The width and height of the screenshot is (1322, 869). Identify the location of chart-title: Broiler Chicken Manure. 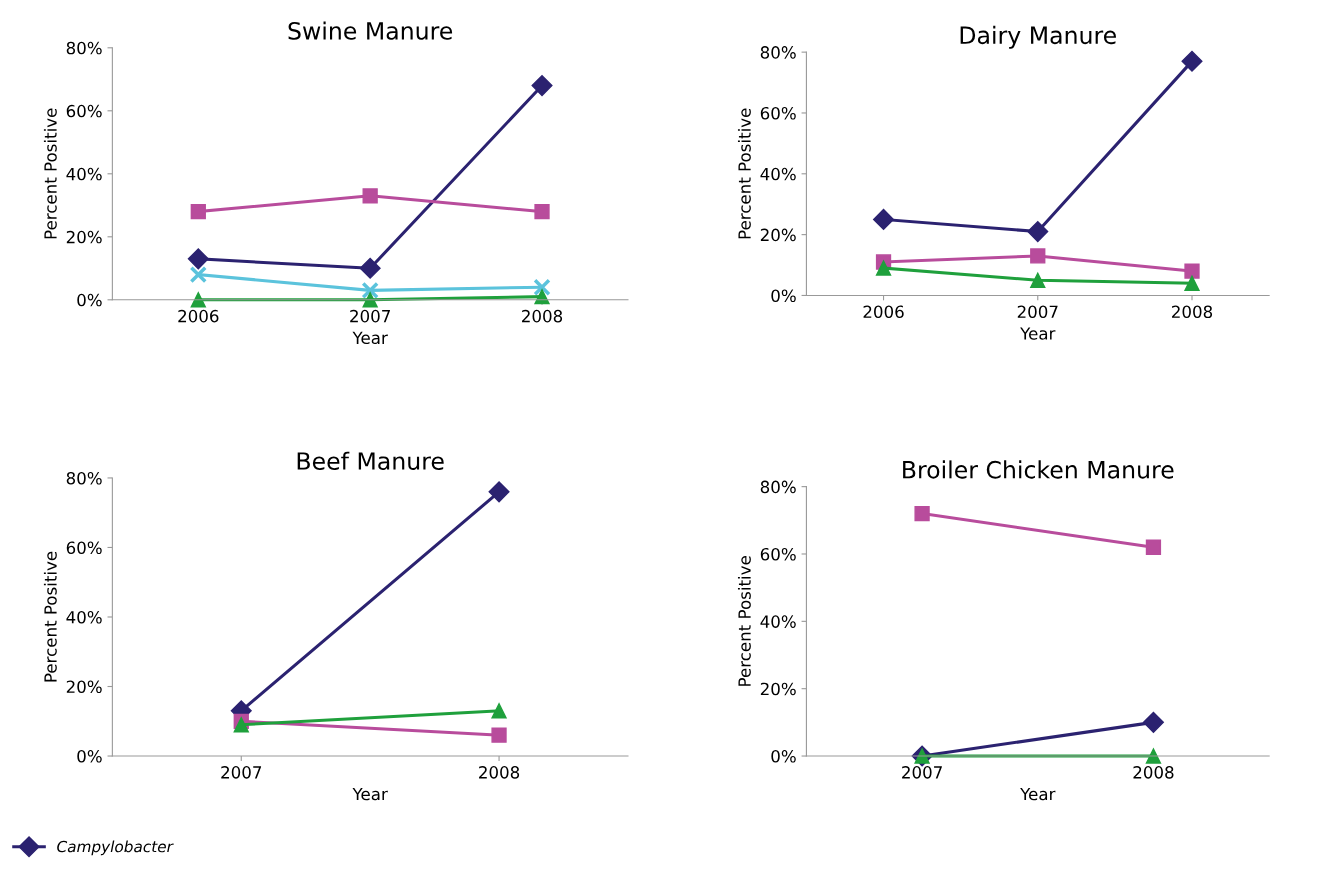
(1038, 469).